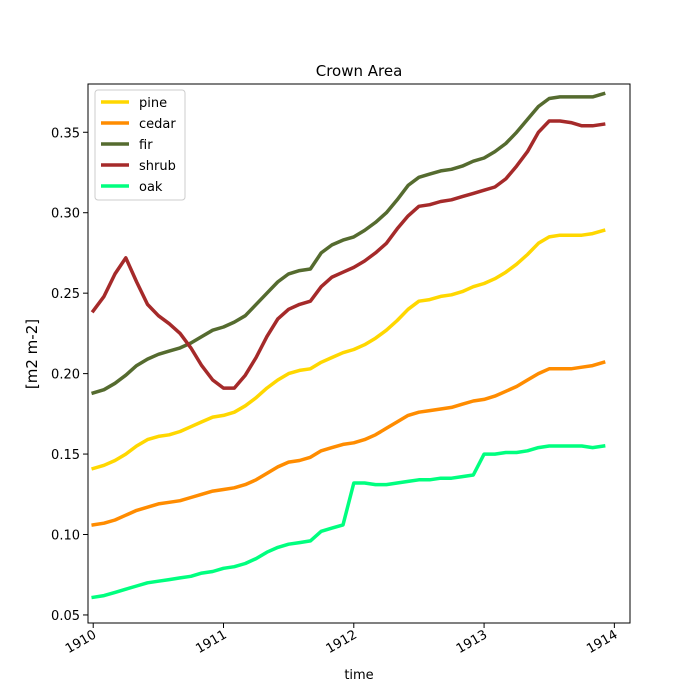 The width and height of the screenshot is (700, 700). Describe the element at coordinates (65, 294) in the screenshot. I see `y-tick-label: 0.25` at that location.